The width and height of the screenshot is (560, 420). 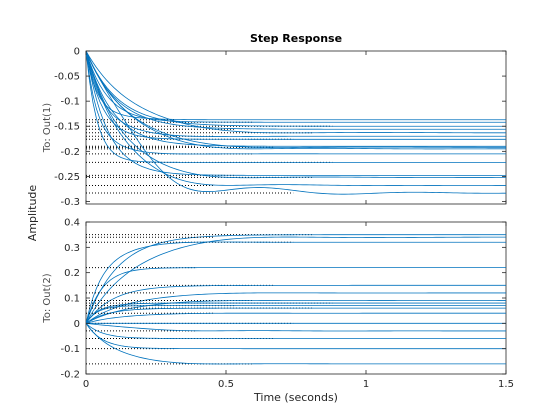 I want to click on y-axis-label: Amplitude, so click(x=32, y=213).